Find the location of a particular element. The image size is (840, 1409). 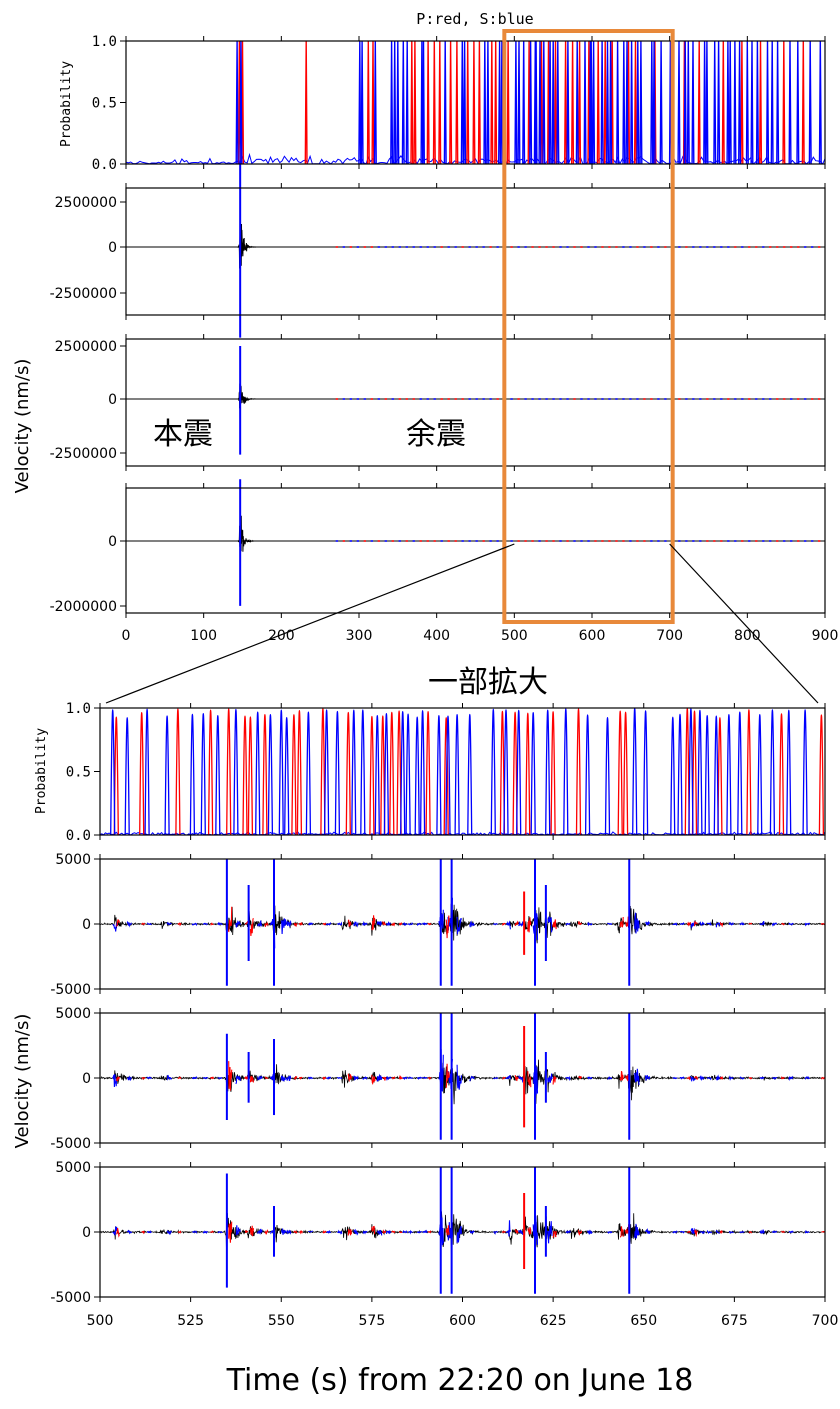

velocity-tick-label: -2000000 is located at coordinates (83, 607).